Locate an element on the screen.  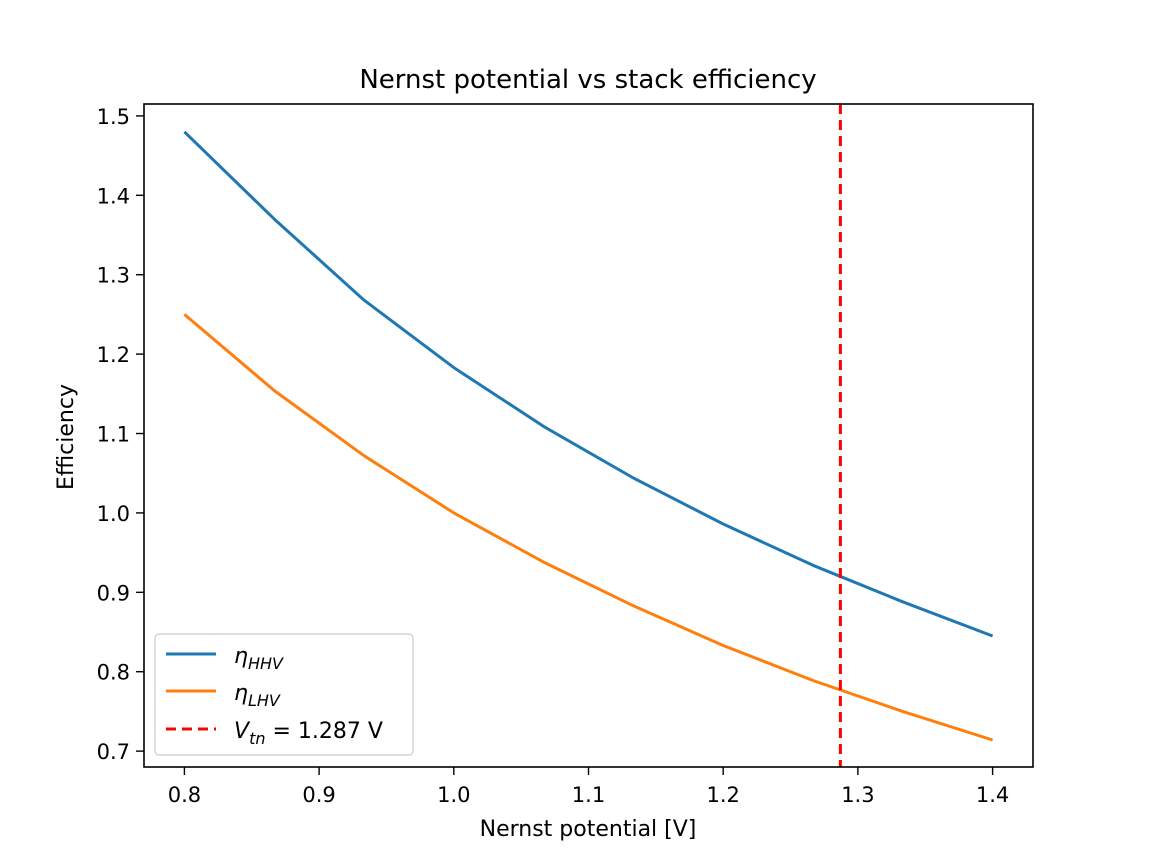
x-axis-ticks: 0.8 0.9 1.0 1.1 1.2 1.3 1.4 is located at coordinates (588, 787).